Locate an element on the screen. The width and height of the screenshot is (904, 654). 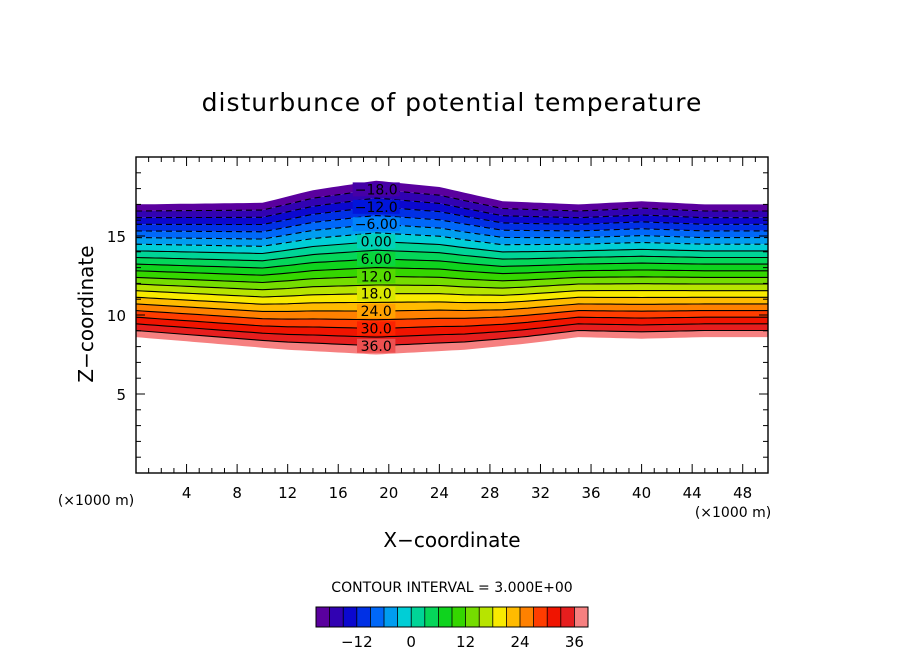
contour-label: 18.0 is located at coordinates (376, 295).